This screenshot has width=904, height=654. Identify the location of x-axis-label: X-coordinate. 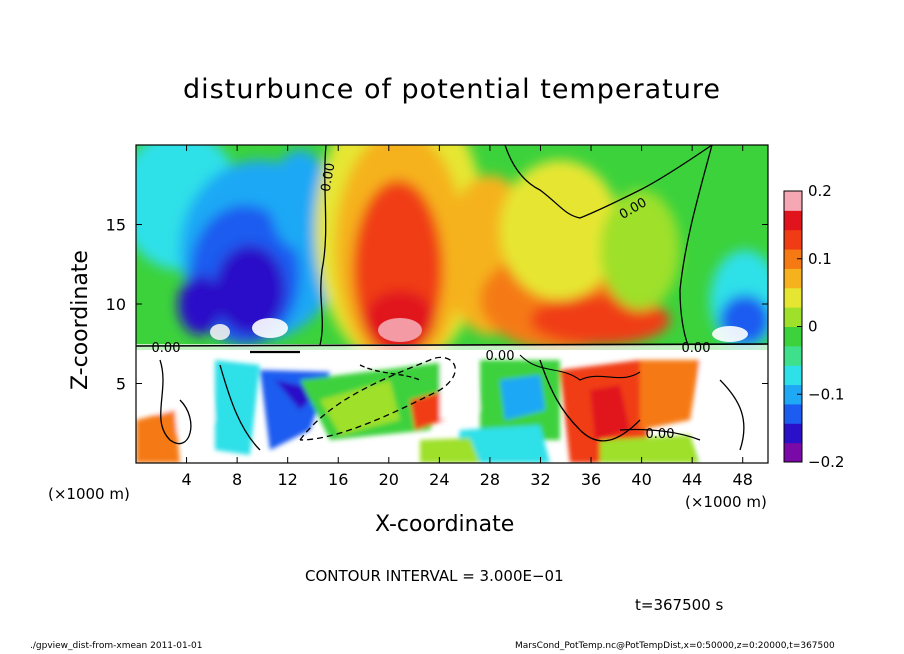
(445, 524).